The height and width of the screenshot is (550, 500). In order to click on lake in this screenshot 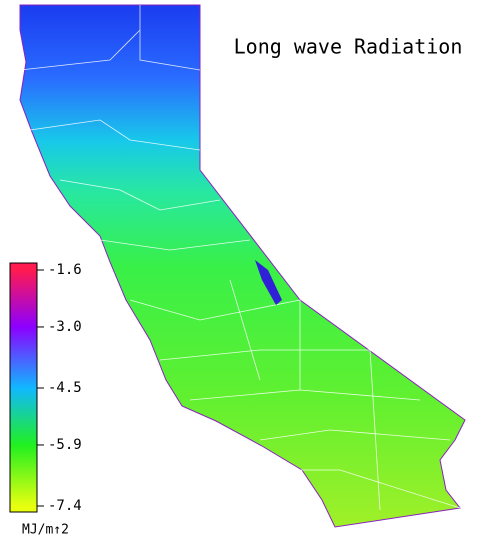, I will do `click(268, 282)`.